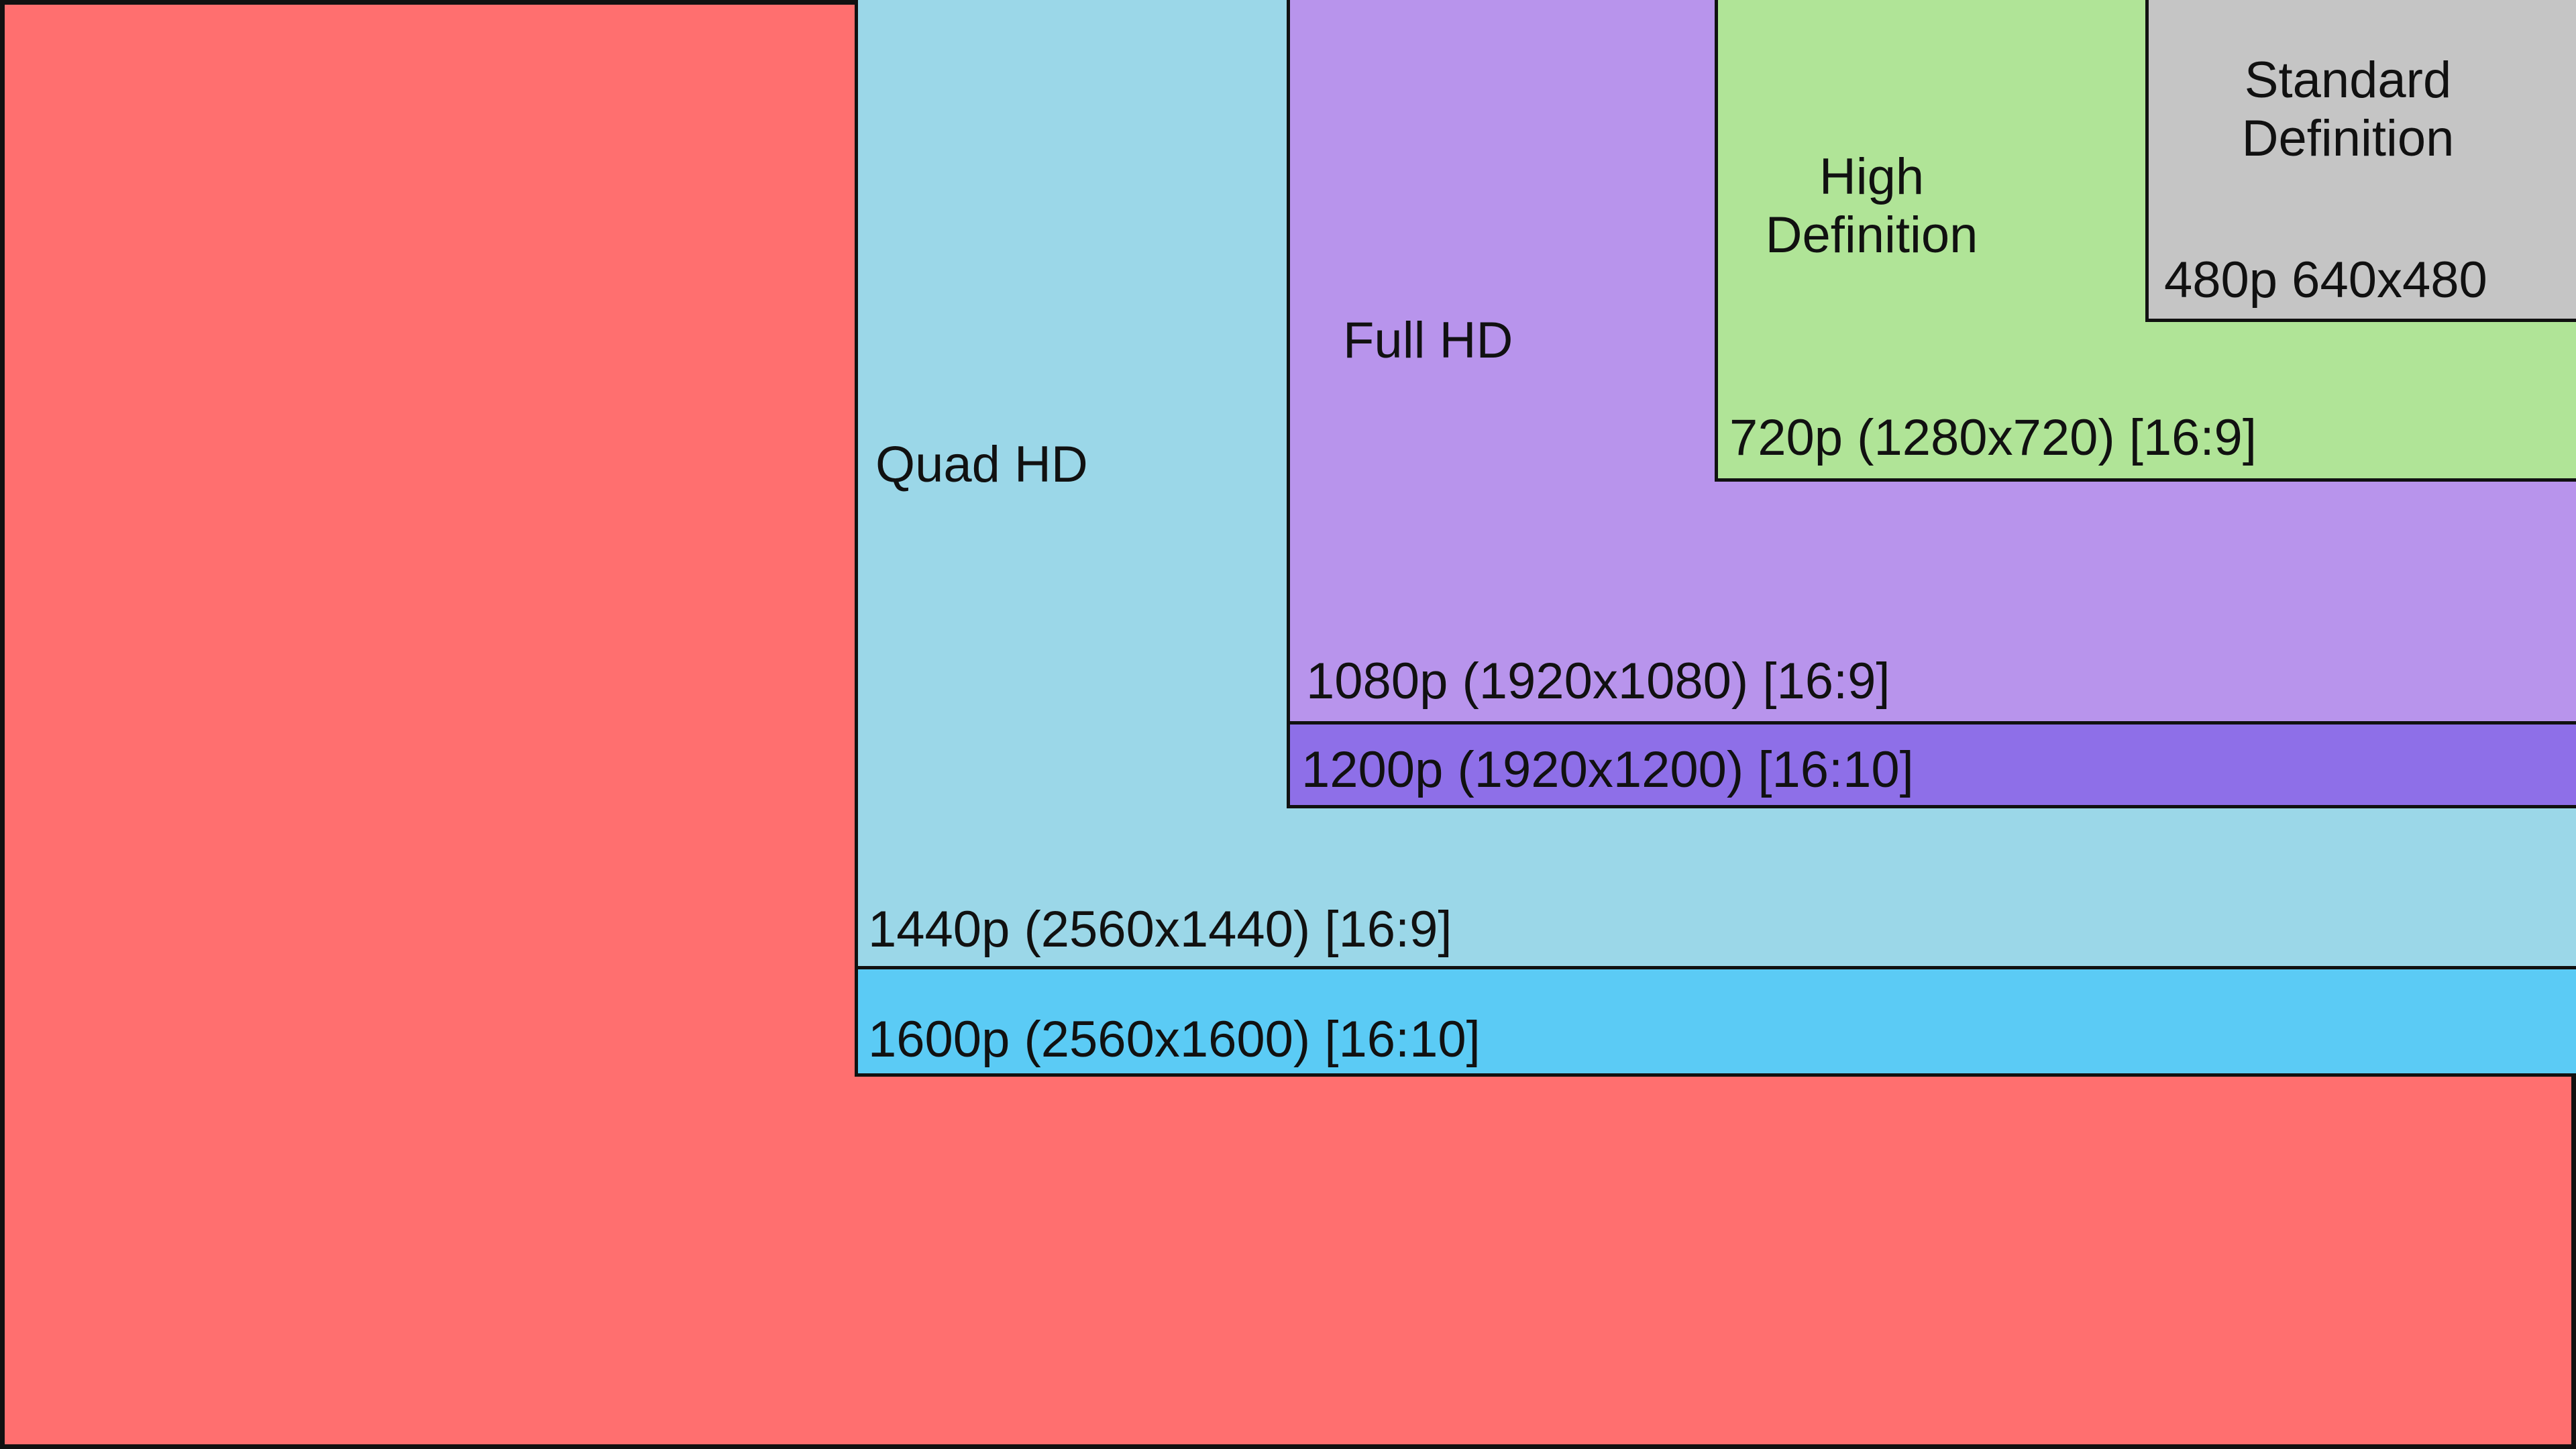  I want to click on full-hd-label: Full HD, so click(1428, 340).